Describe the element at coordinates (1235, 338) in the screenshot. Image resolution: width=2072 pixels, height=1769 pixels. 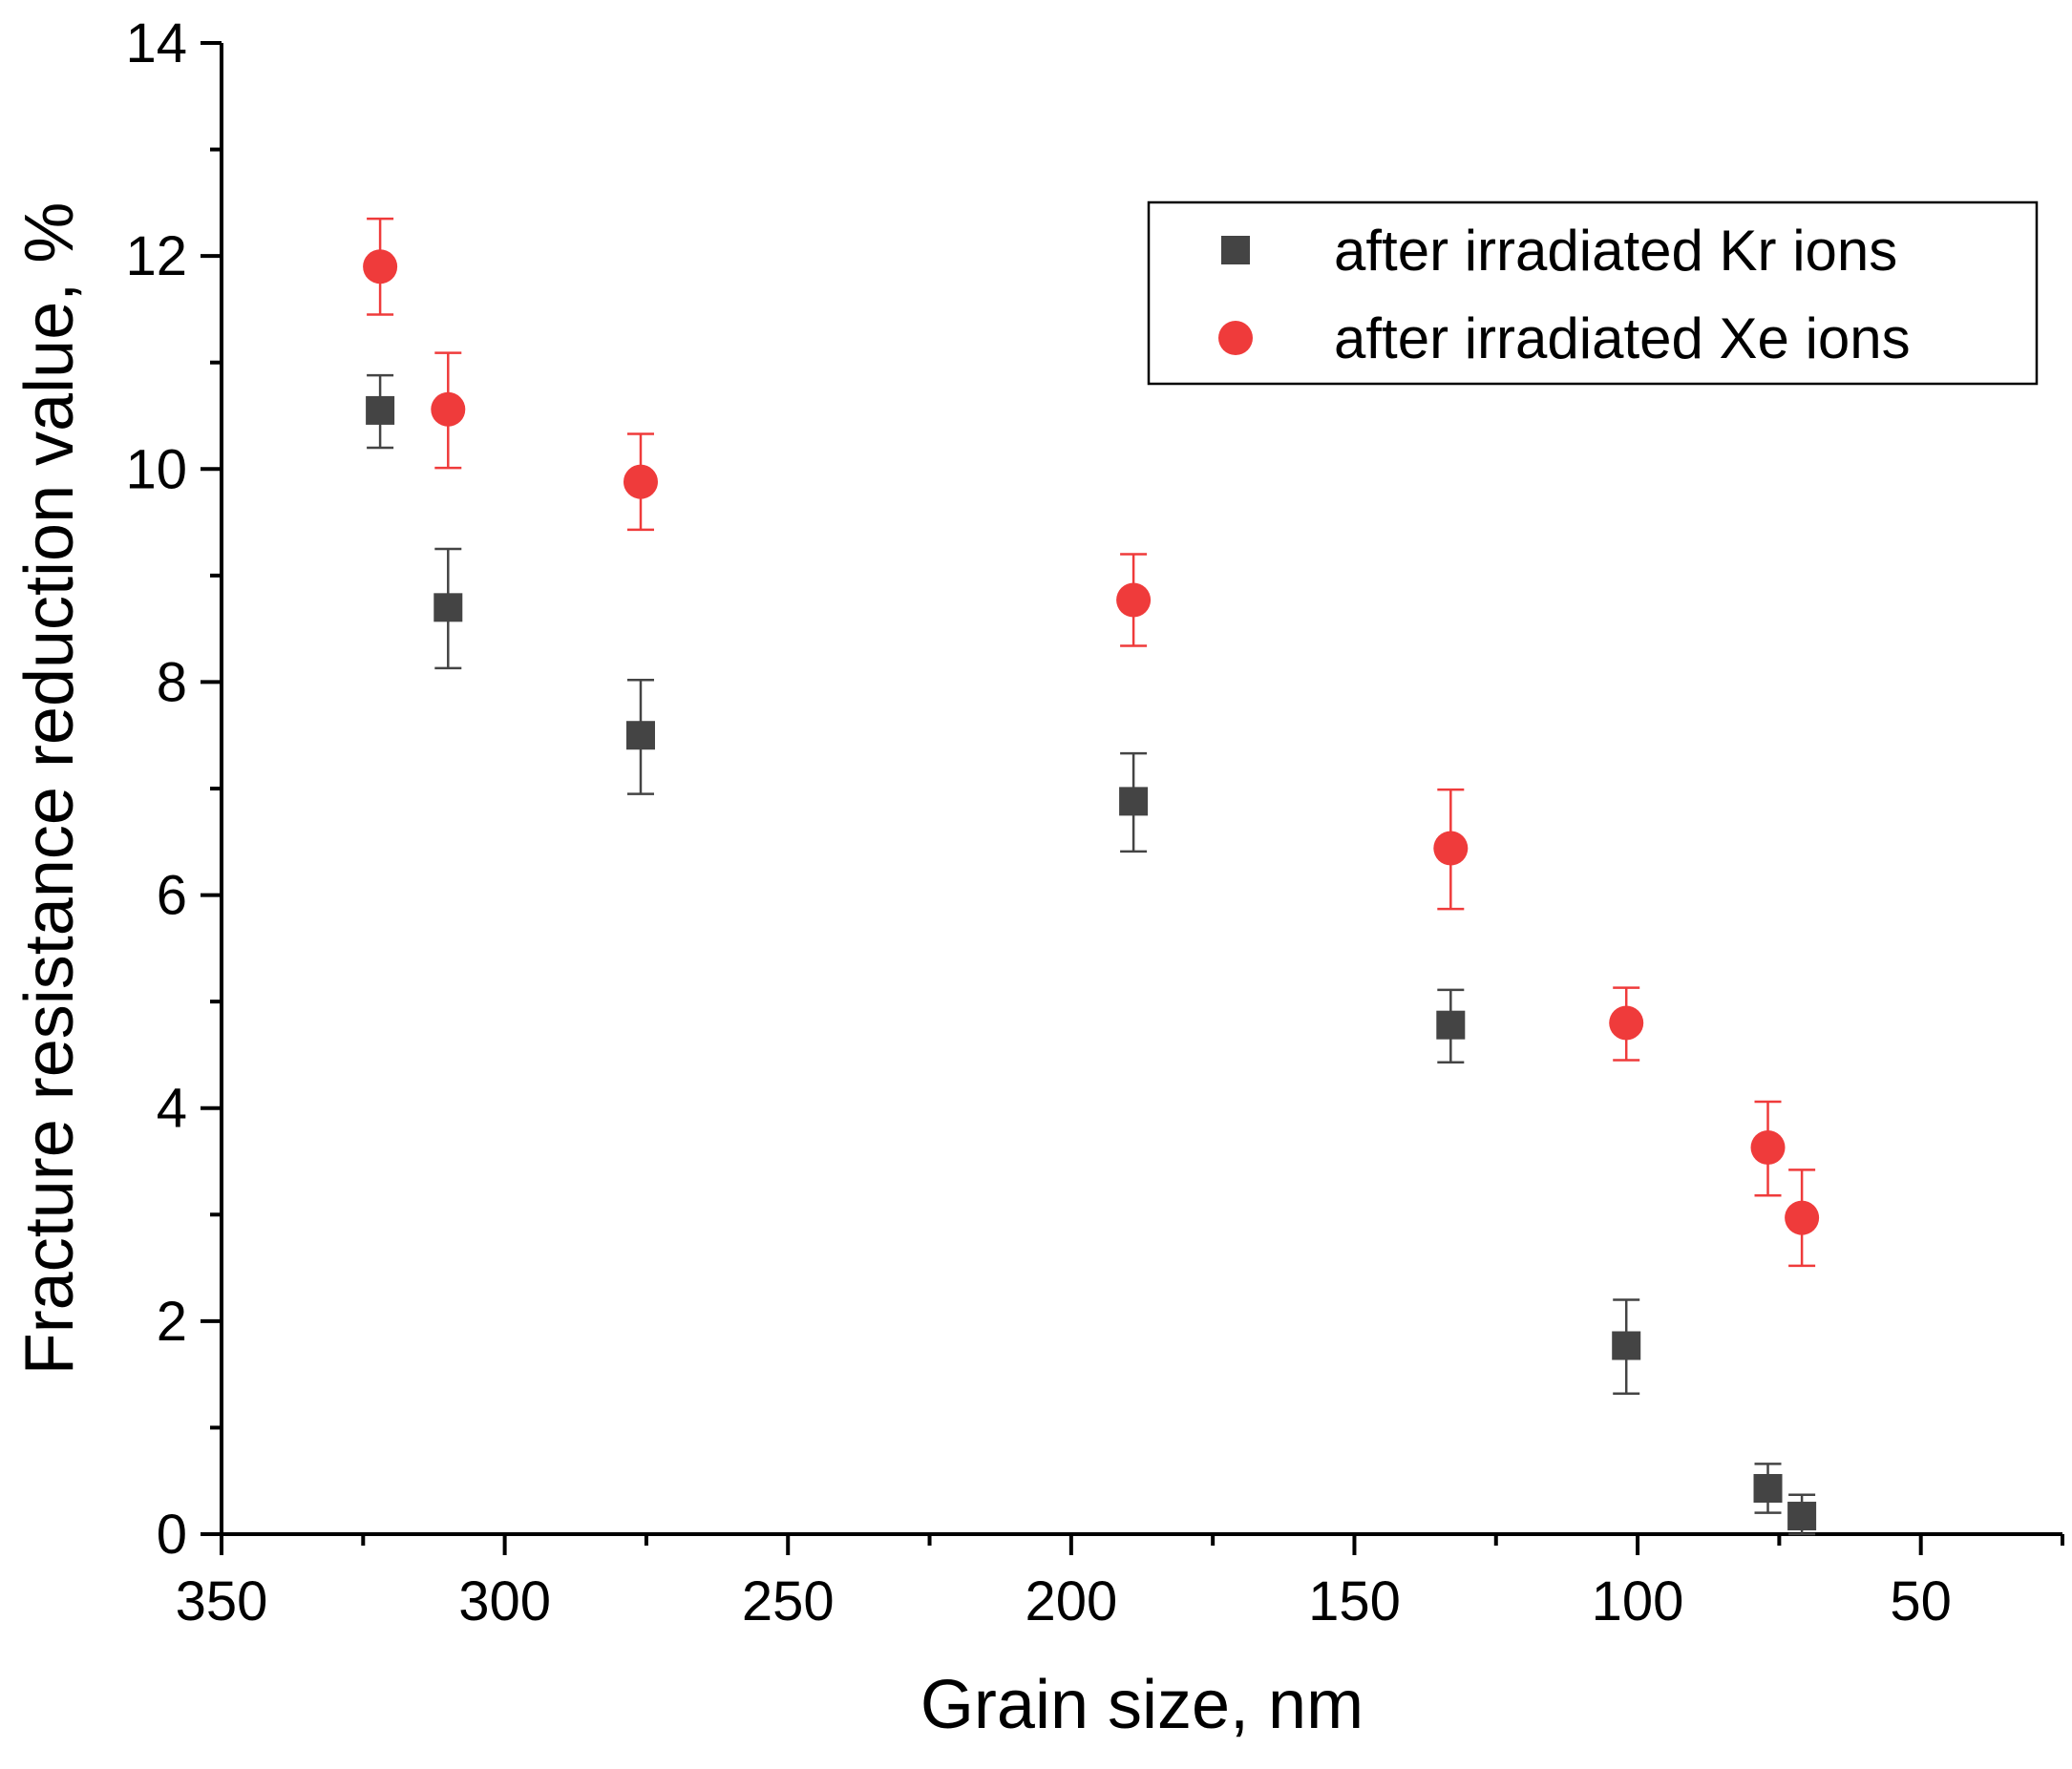
I see `legend-marker-circle` at that location.